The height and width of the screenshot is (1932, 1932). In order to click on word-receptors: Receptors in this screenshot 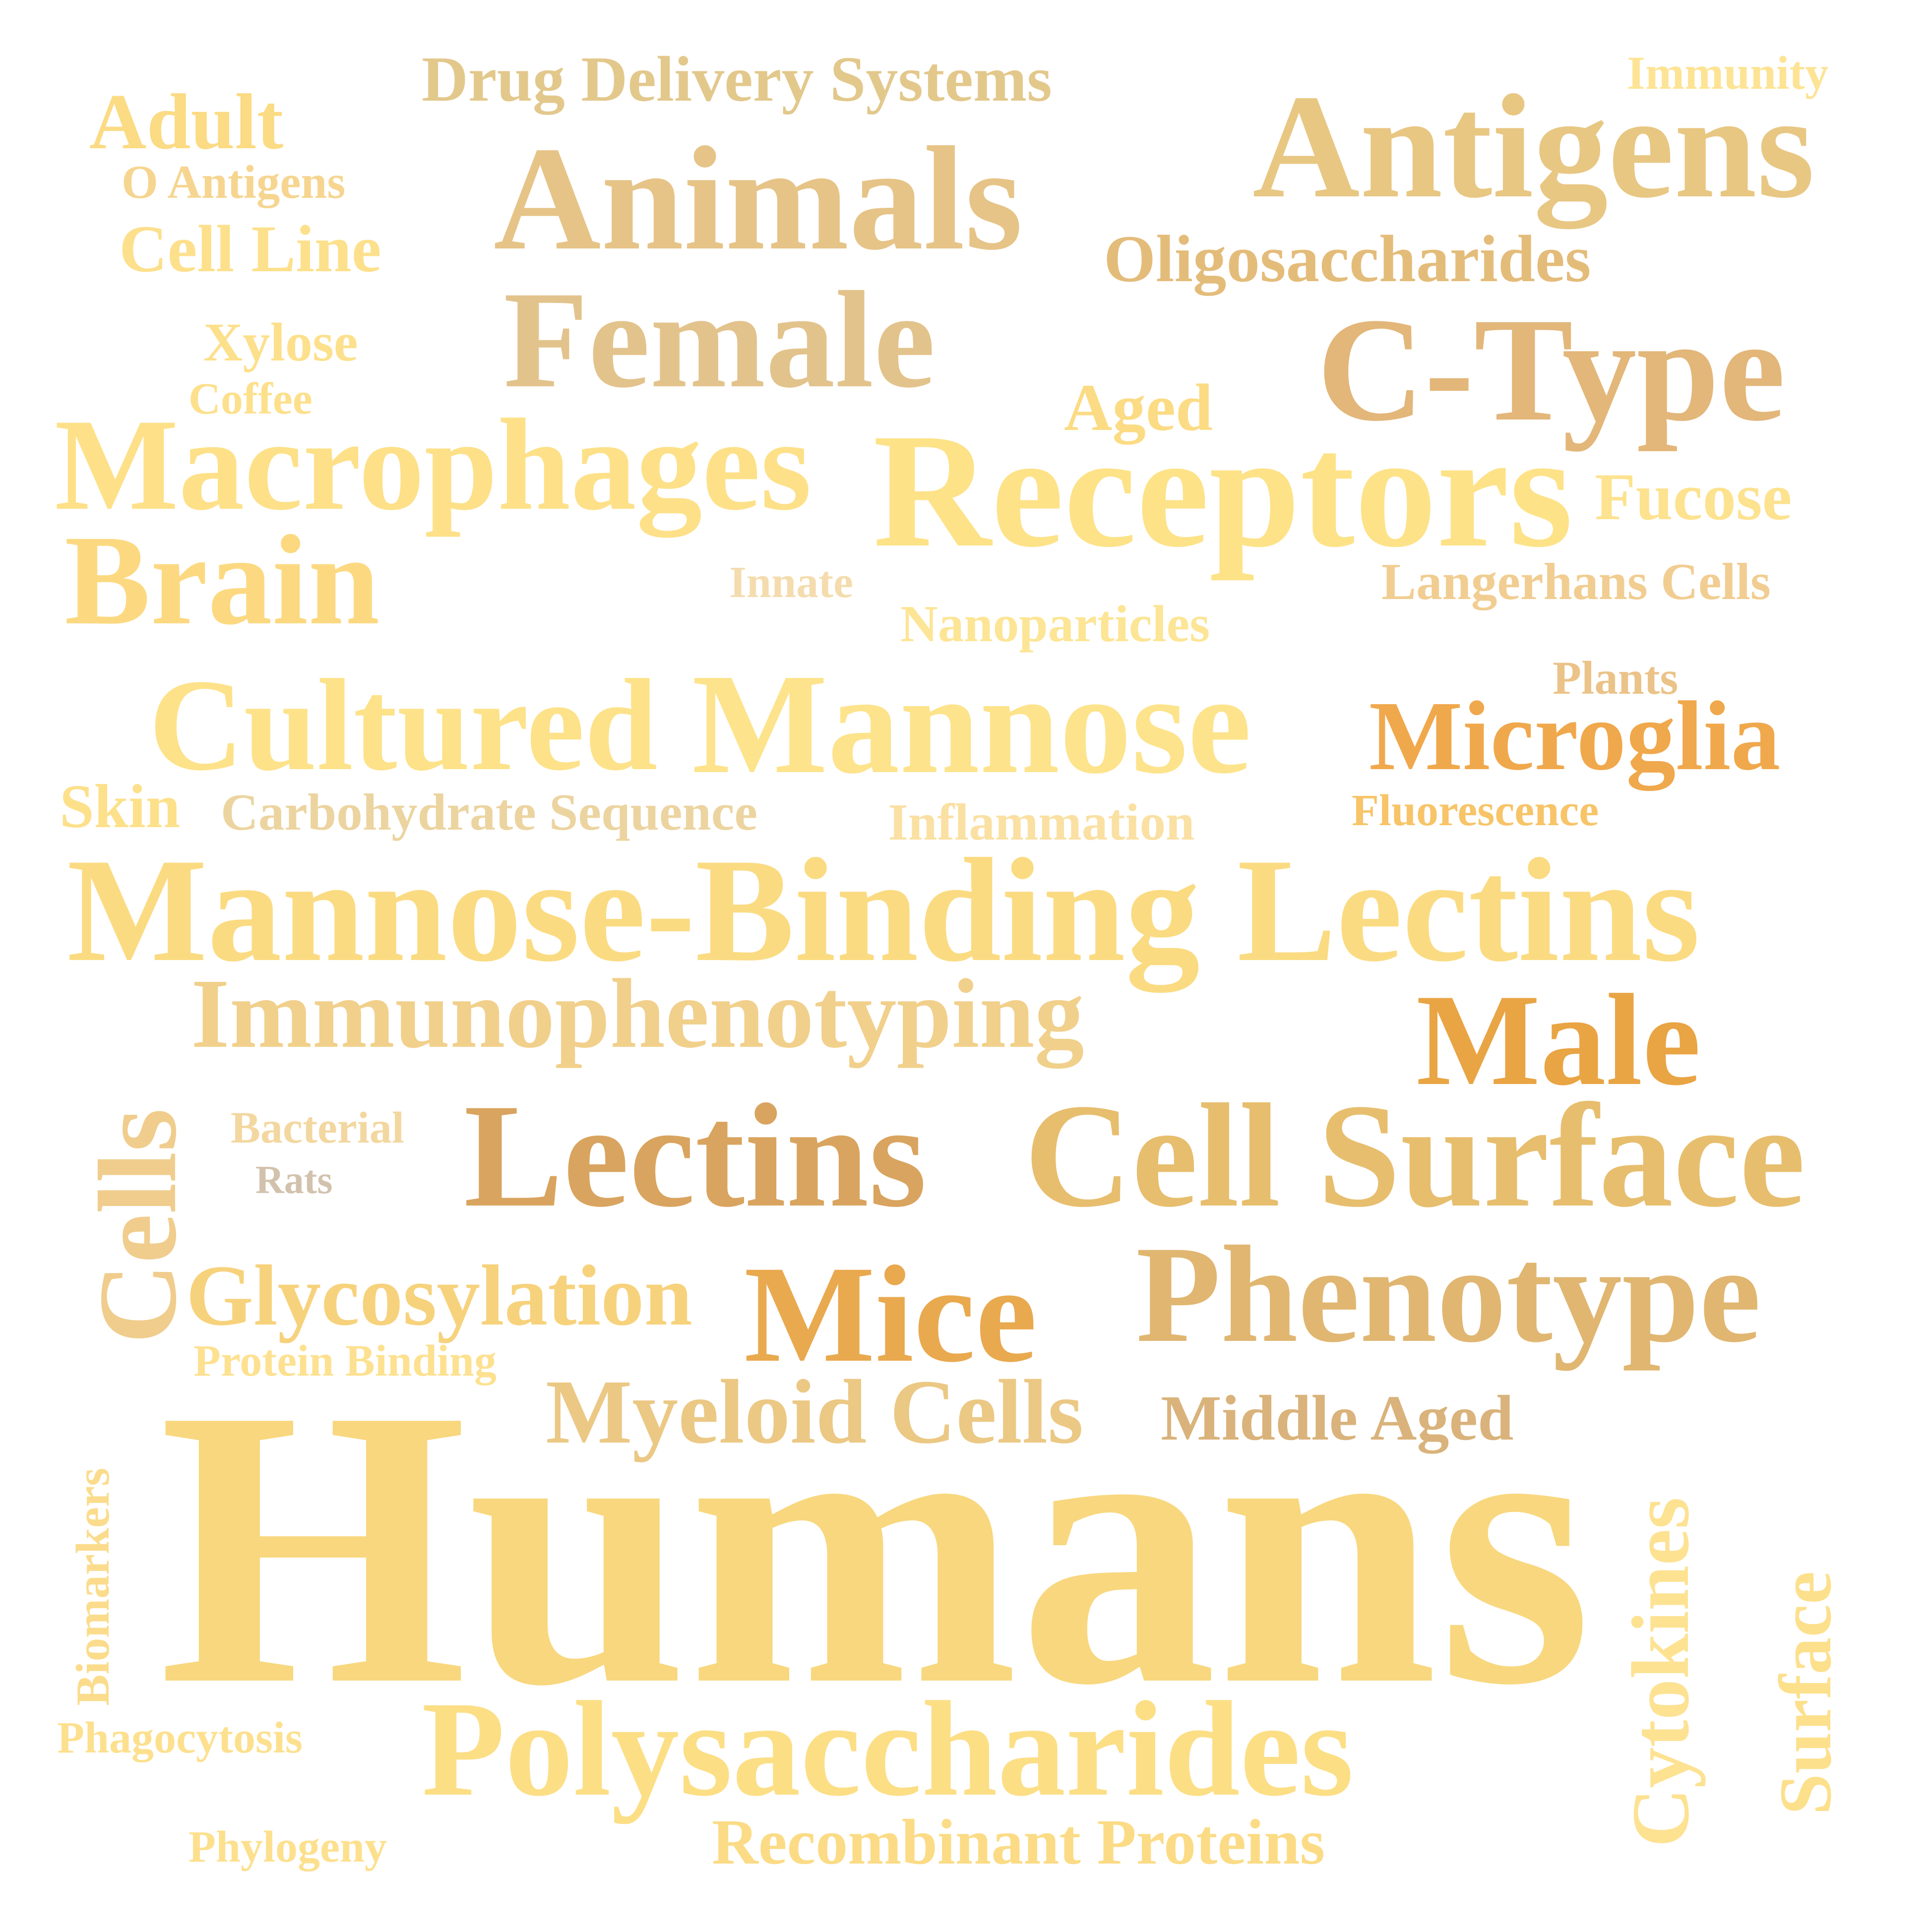, I will do `click(1223, 490)`.